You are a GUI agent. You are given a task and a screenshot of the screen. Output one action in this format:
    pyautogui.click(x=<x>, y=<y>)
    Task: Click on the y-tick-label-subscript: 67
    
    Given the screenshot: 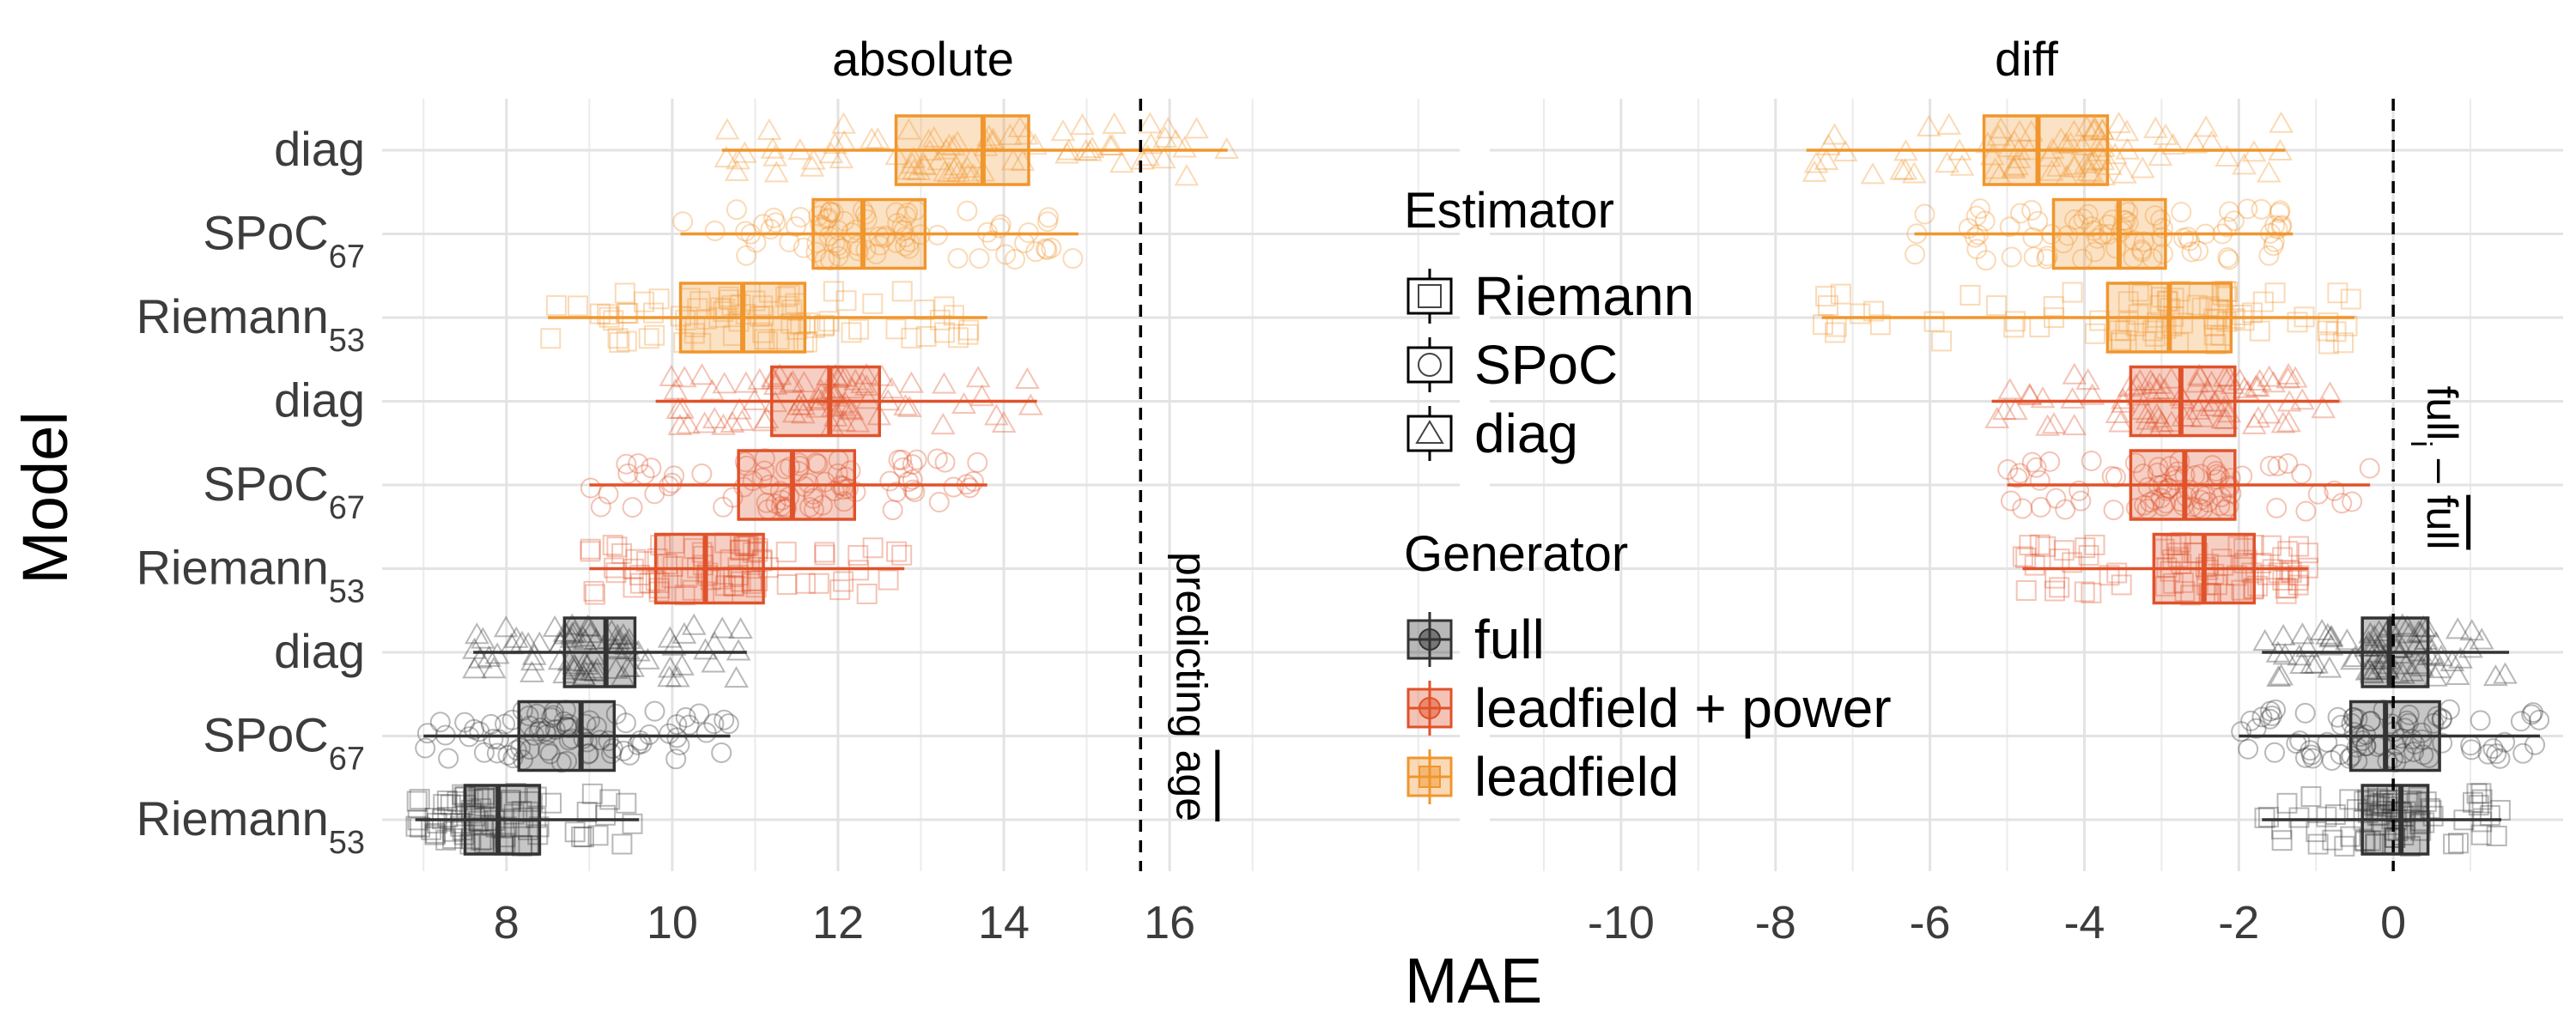 What is the action you would take?
    pyautogui.click(x=347, y=508)
    